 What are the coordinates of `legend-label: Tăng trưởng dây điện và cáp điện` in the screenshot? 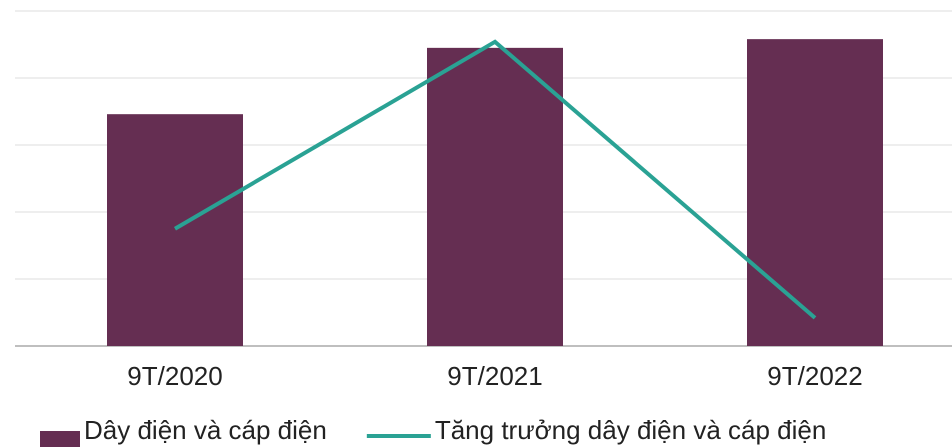 It's located at (630, 430).